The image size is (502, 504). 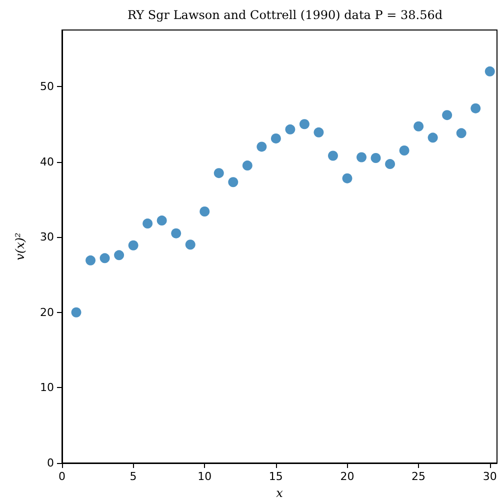 What do you see at coordinates (489, 476) in the screenshot?
I see `x-tick-label: 30` at bounding box center [489, 476].